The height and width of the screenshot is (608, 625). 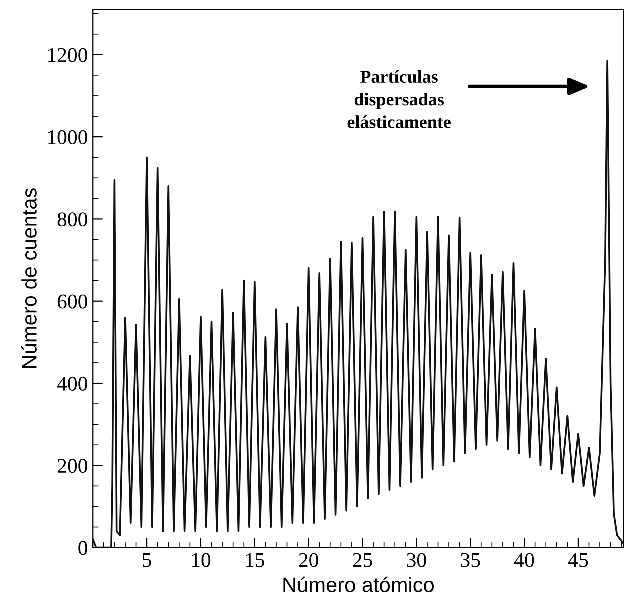 What do you see at coordinates (73, 219) in the screenshot?
I see `y-tick-label: 800` at bounding box center [73, 219].